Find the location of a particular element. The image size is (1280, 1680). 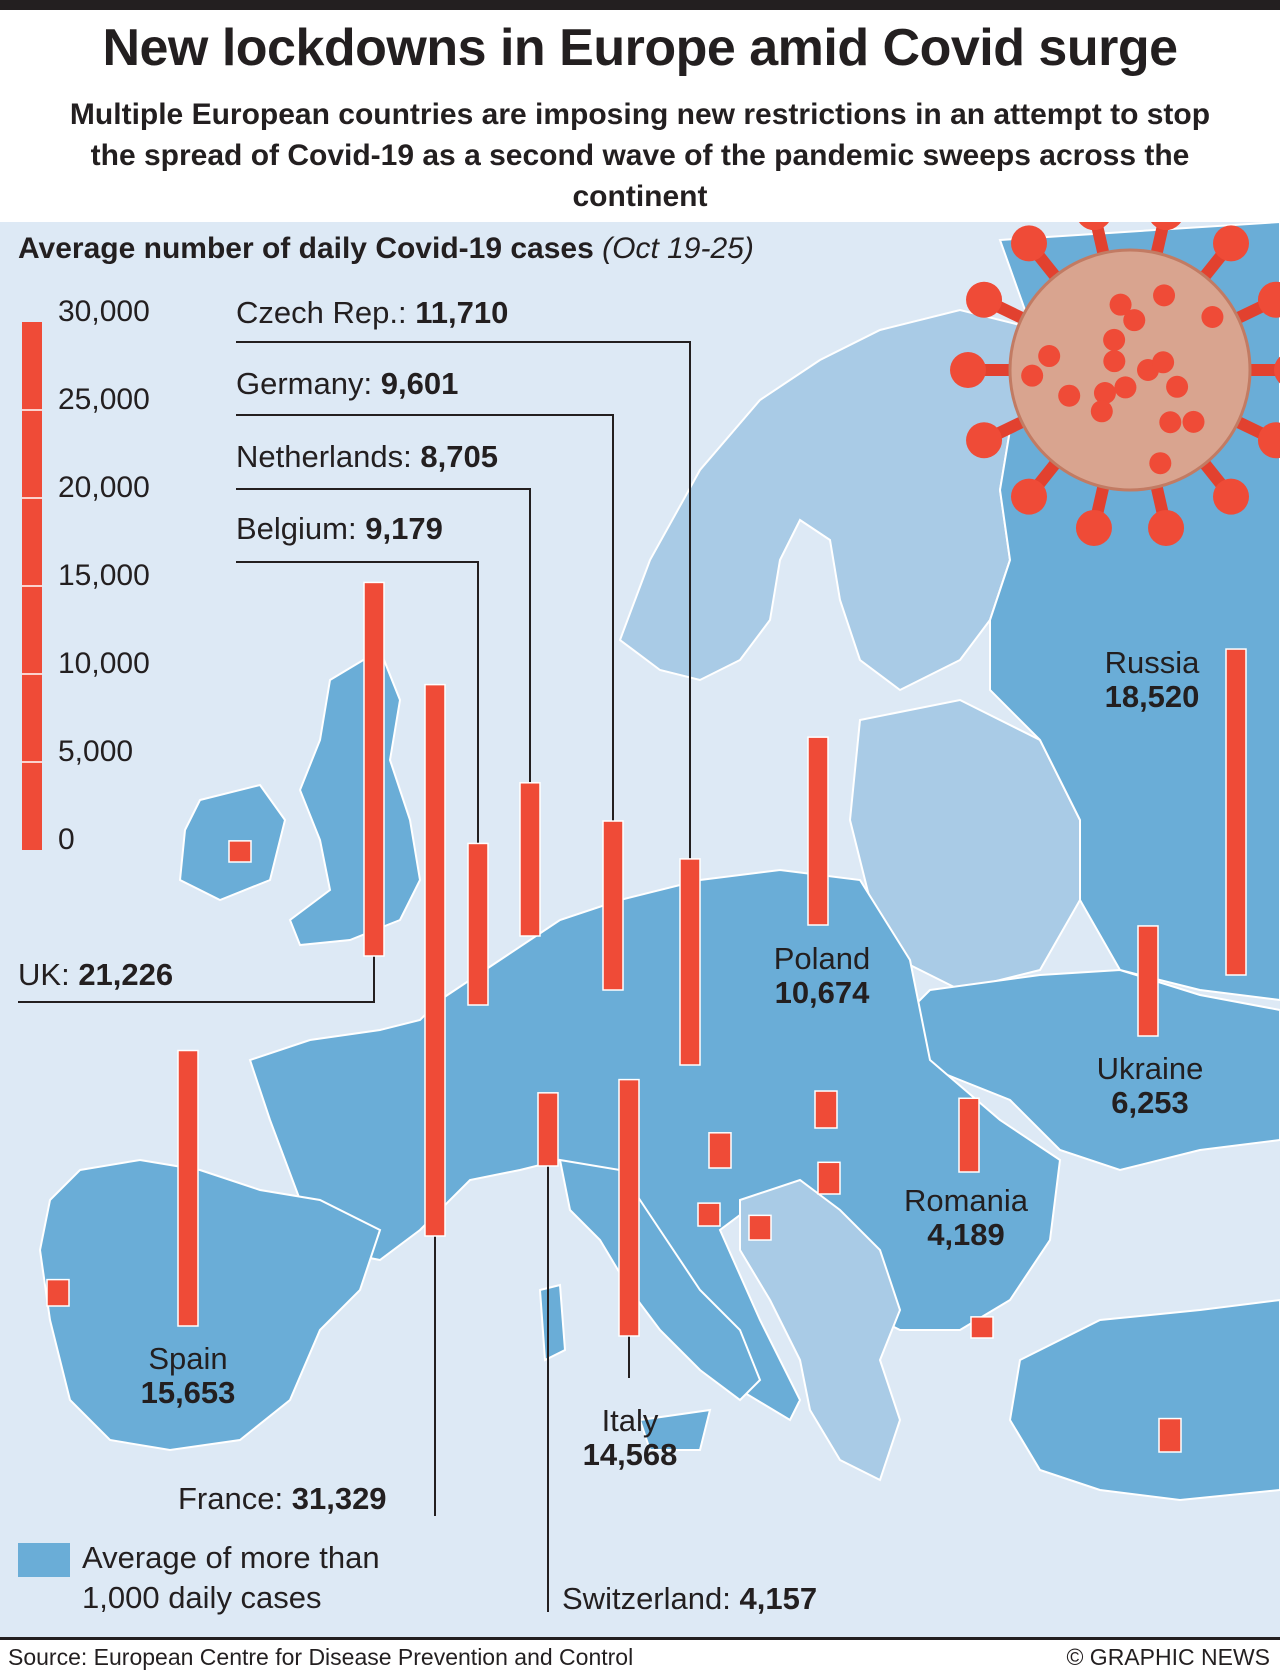

y-tick-label: 5,000 is located at coordinates (96, 751).